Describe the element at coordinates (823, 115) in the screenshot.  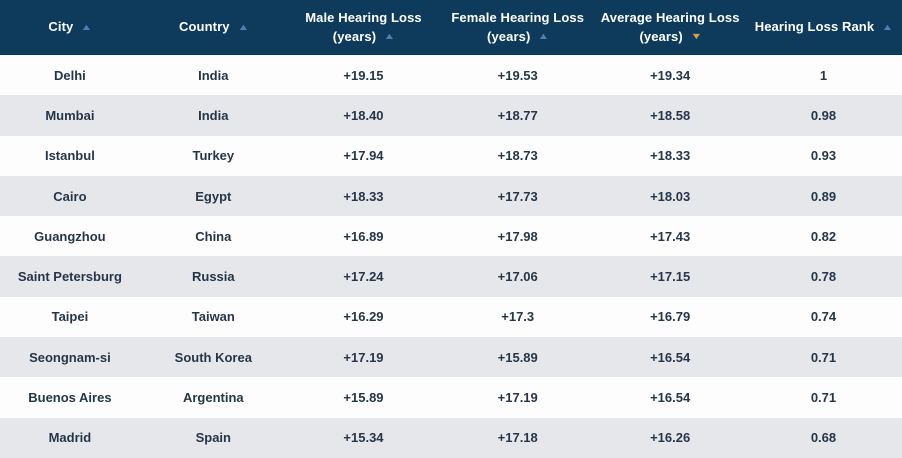
I see `cell-rank: 0.98` at that location.